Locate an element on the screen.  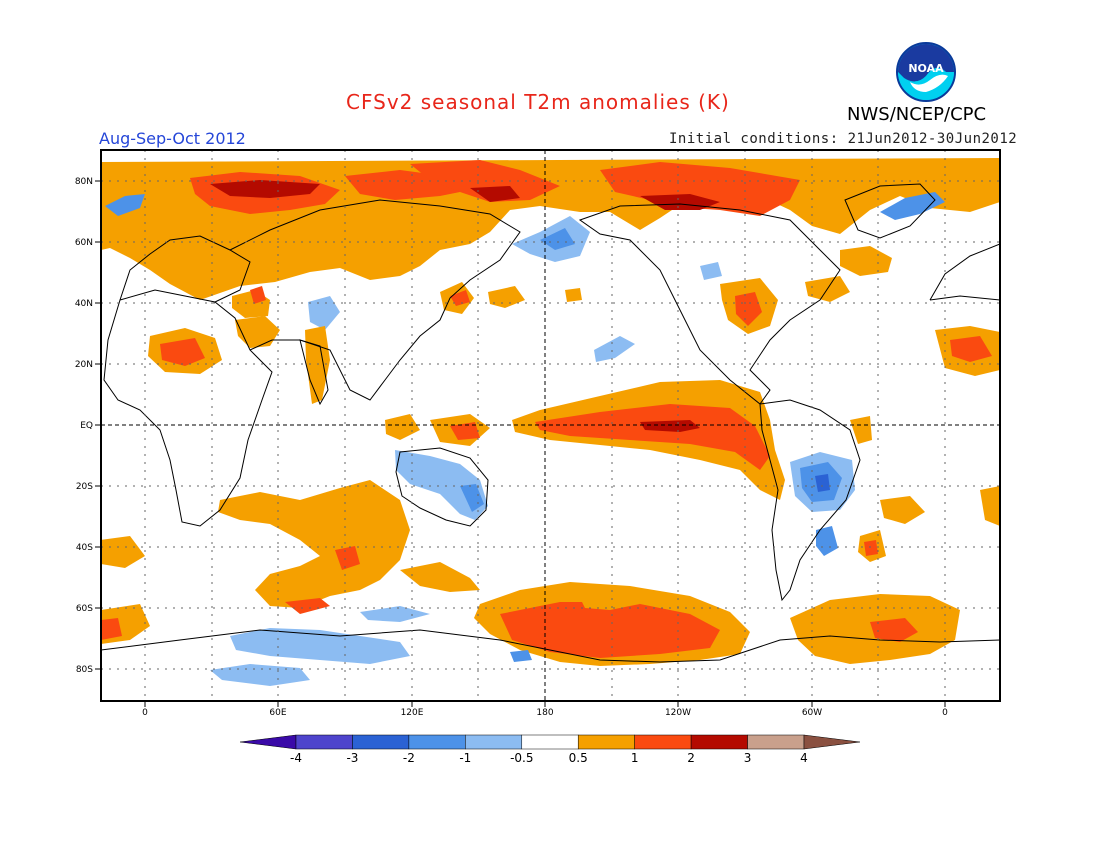
lon-label-0-right: 0 is located at coordinates (945, 713).